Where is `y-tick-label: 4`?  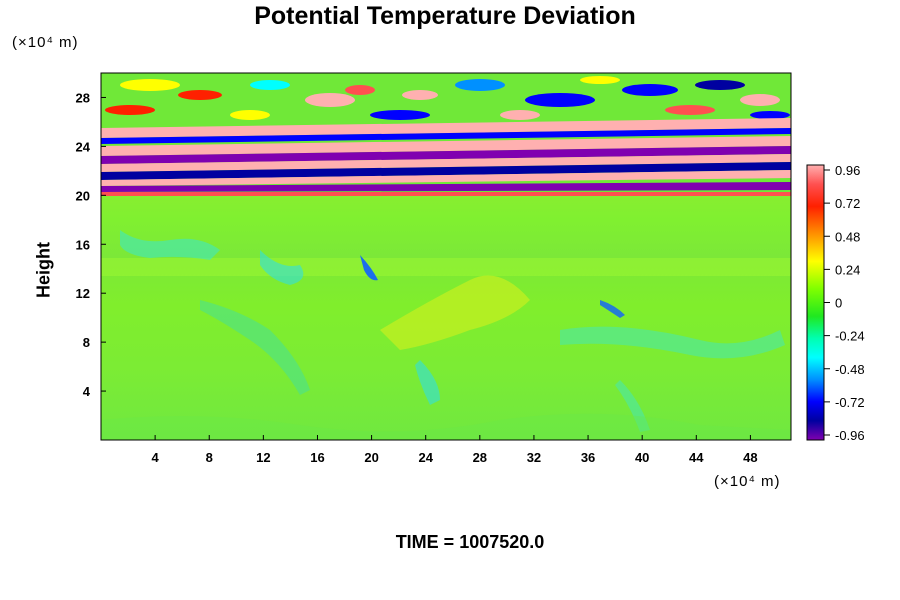
y-tick-label: 4 is located at coordinates (87, 391).